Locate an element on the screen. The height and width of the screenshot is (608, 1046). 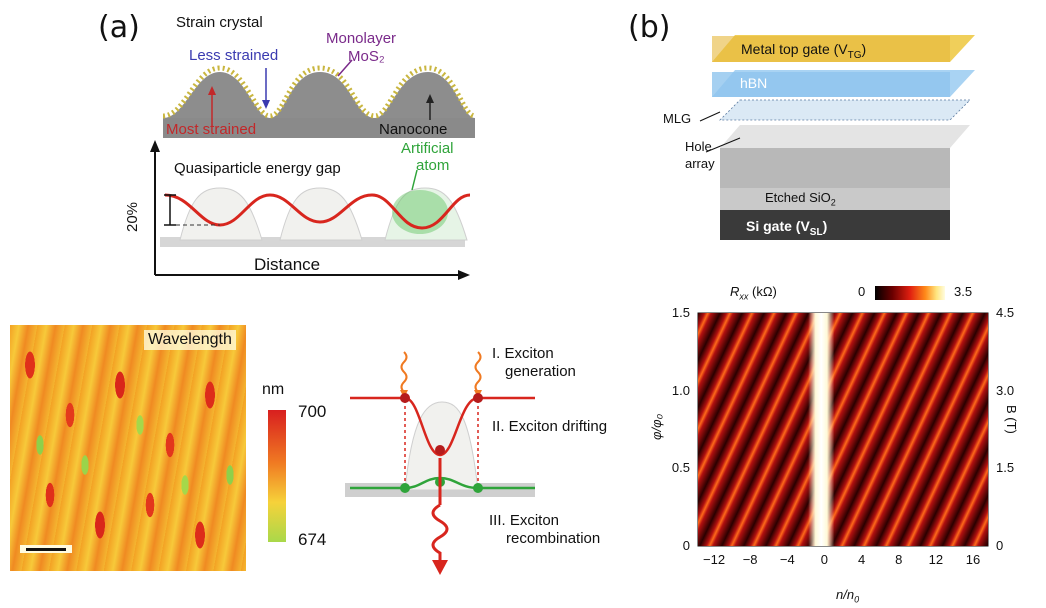
percent-label: 20% is located at coordinates (132, 217).